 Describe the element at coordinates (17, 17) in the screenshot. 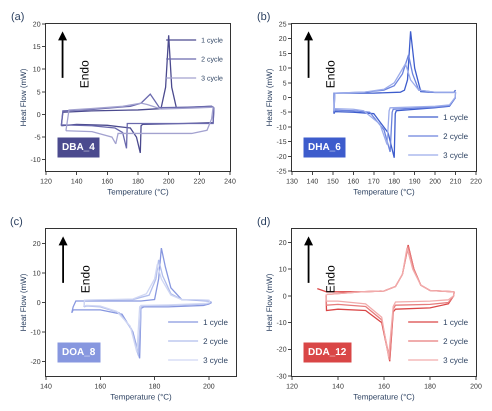

I see `chart-title: (a)` at that location.